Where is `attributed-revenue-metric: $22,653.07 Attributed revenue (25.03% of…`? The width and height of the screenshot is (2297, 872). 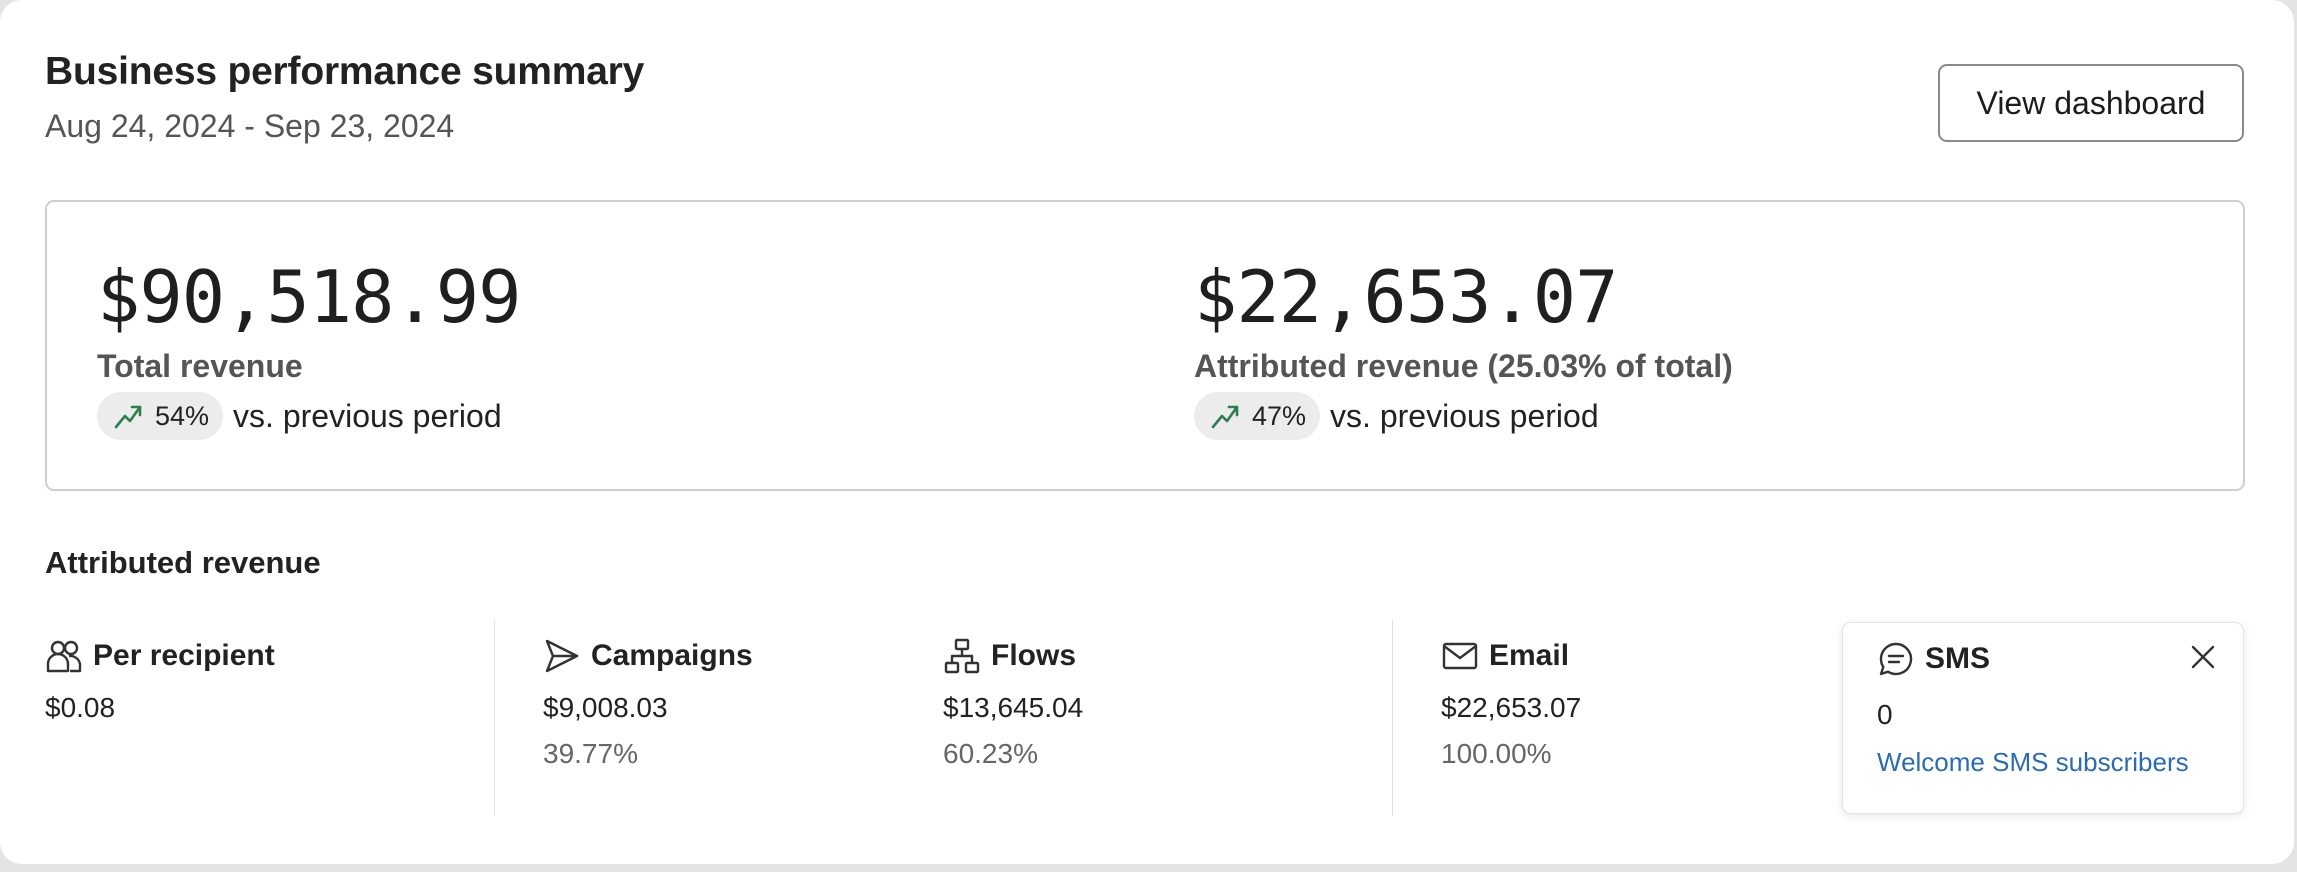 attributed-revenue-metric: $22,653.07 Attributed revenue (25.03% of… is located at coordinates (1463, 346).